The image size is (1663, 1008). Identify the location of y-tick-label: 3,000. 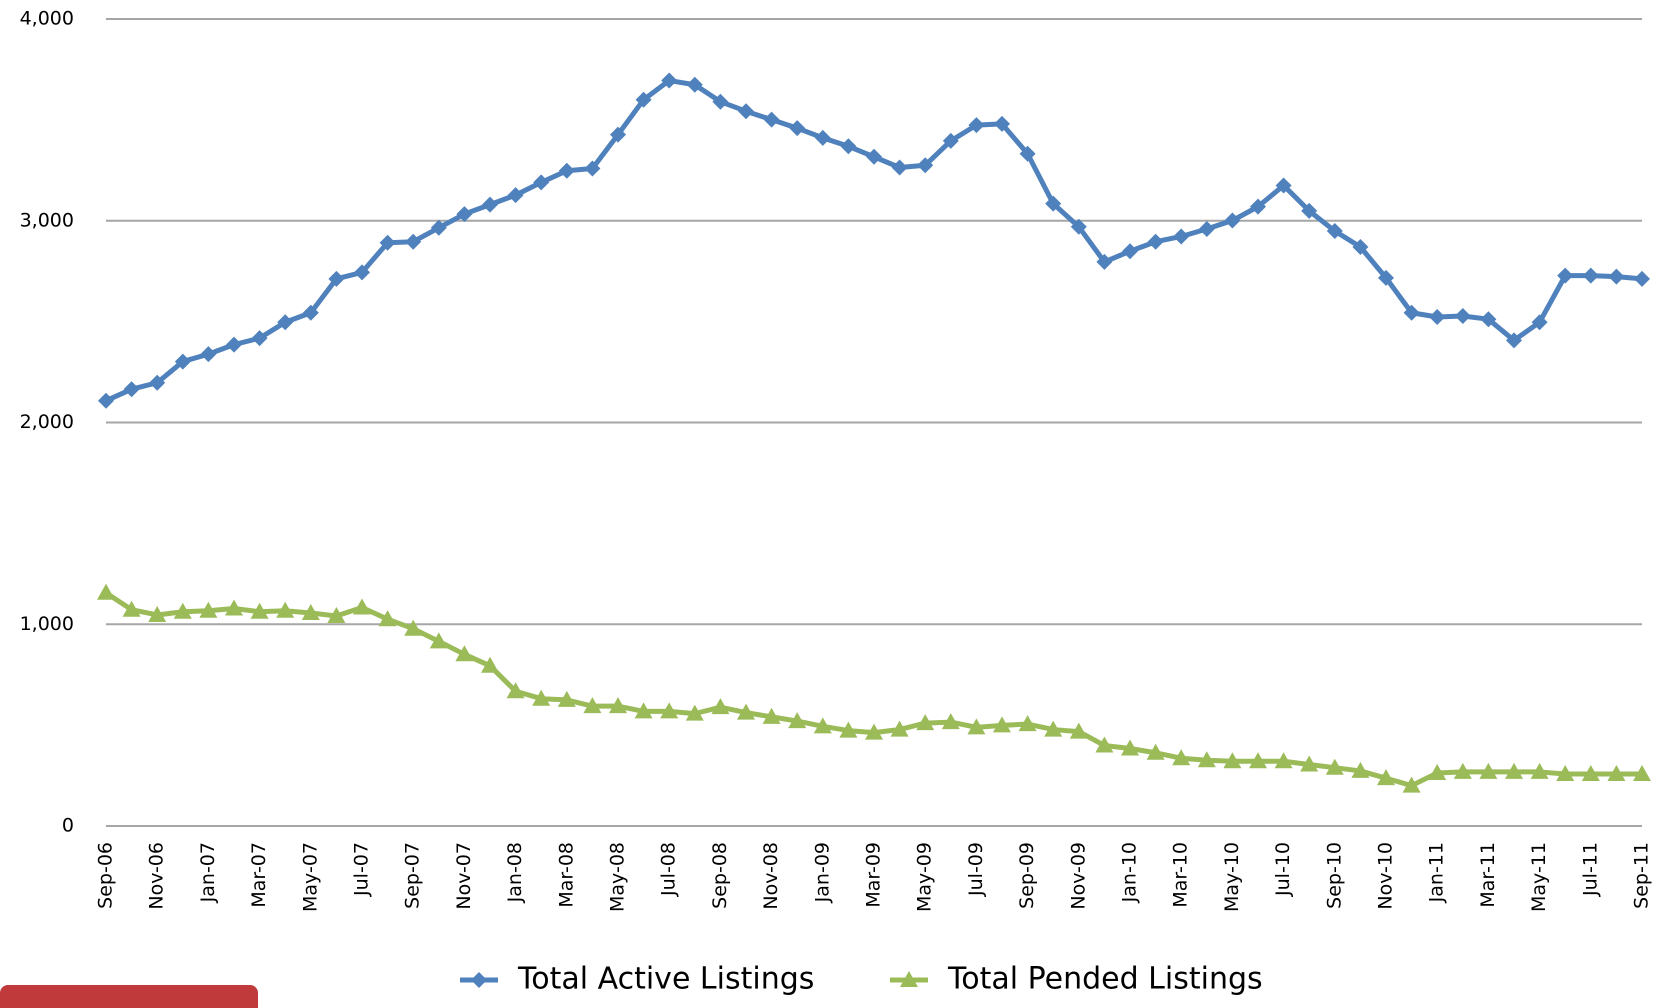
(47, 220).